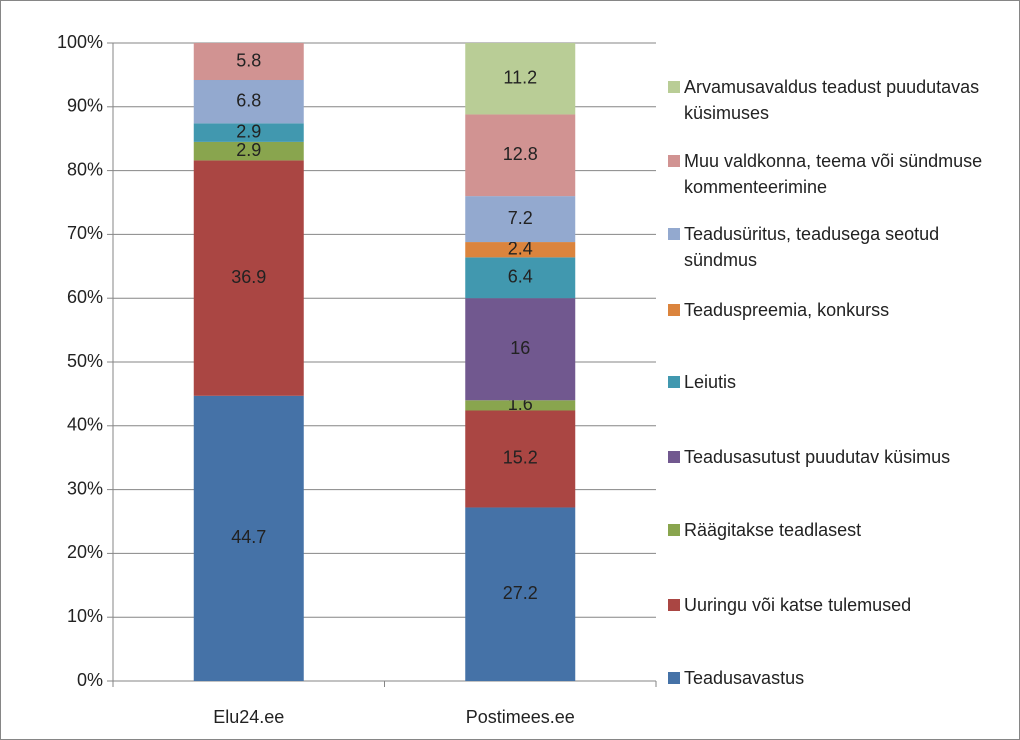  What do you see at coordinates (85, 488) in the screenshot?
I see `y-tick-label: 30%` at bounding box center [85, 488].